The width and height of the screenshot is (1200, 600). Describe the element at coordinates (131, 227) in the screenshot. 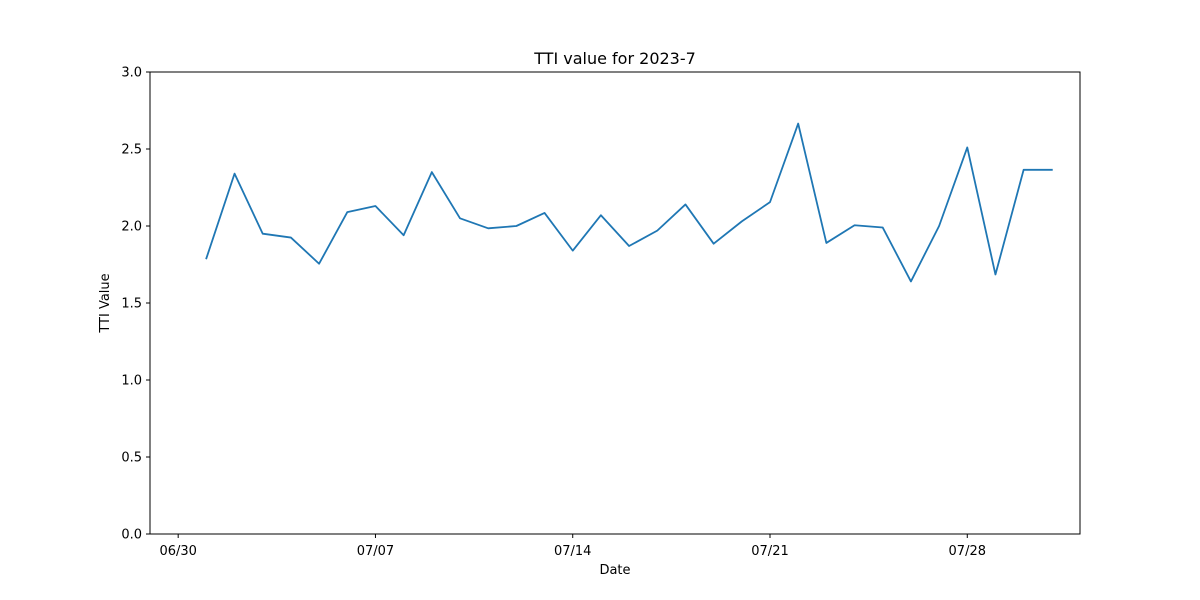

I see `y-tick-label: 2.0` at that location.